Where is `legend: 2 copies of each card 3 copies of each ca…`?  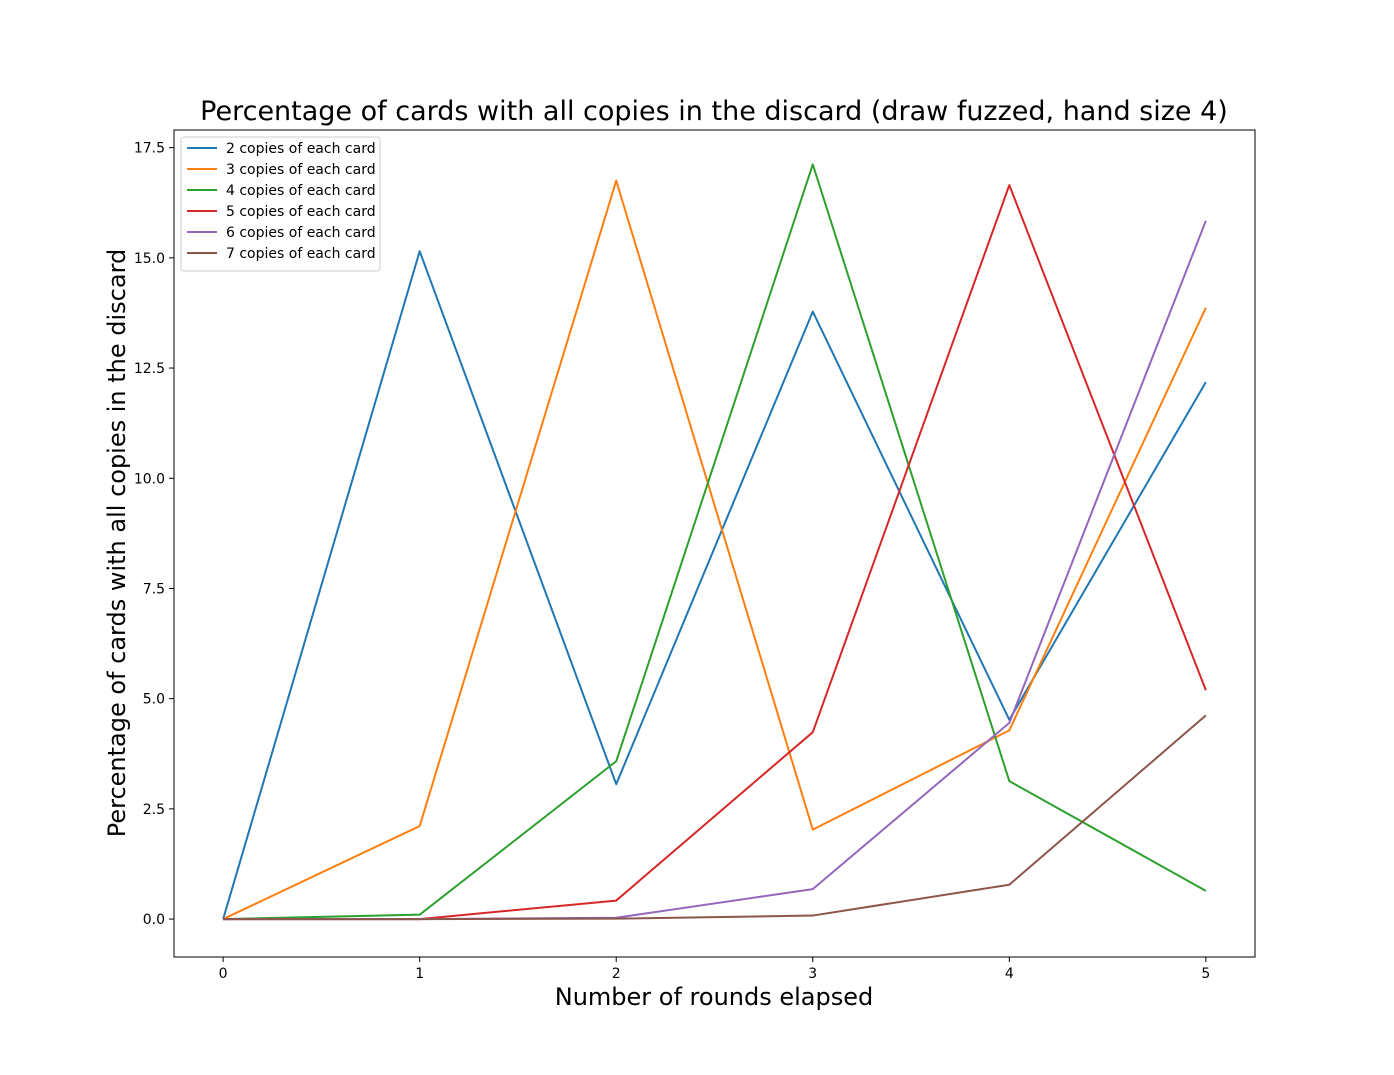
legend: 2 copies of each card 3 copies of each ca… is located at coordinates (280, 204).